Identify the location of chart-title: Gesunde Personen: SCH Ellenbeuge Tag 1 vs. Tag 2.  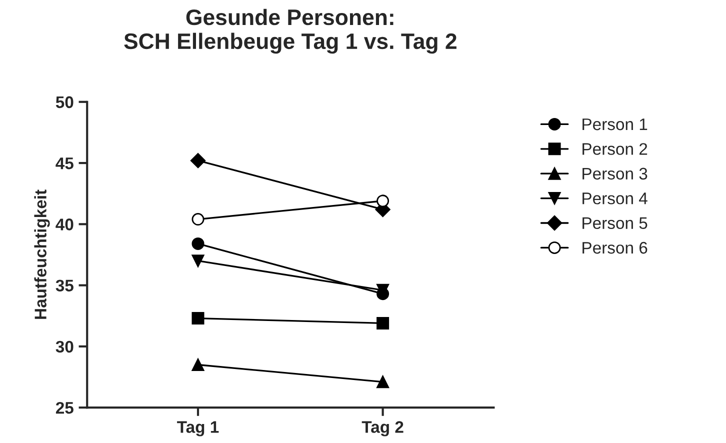
(290, 31).